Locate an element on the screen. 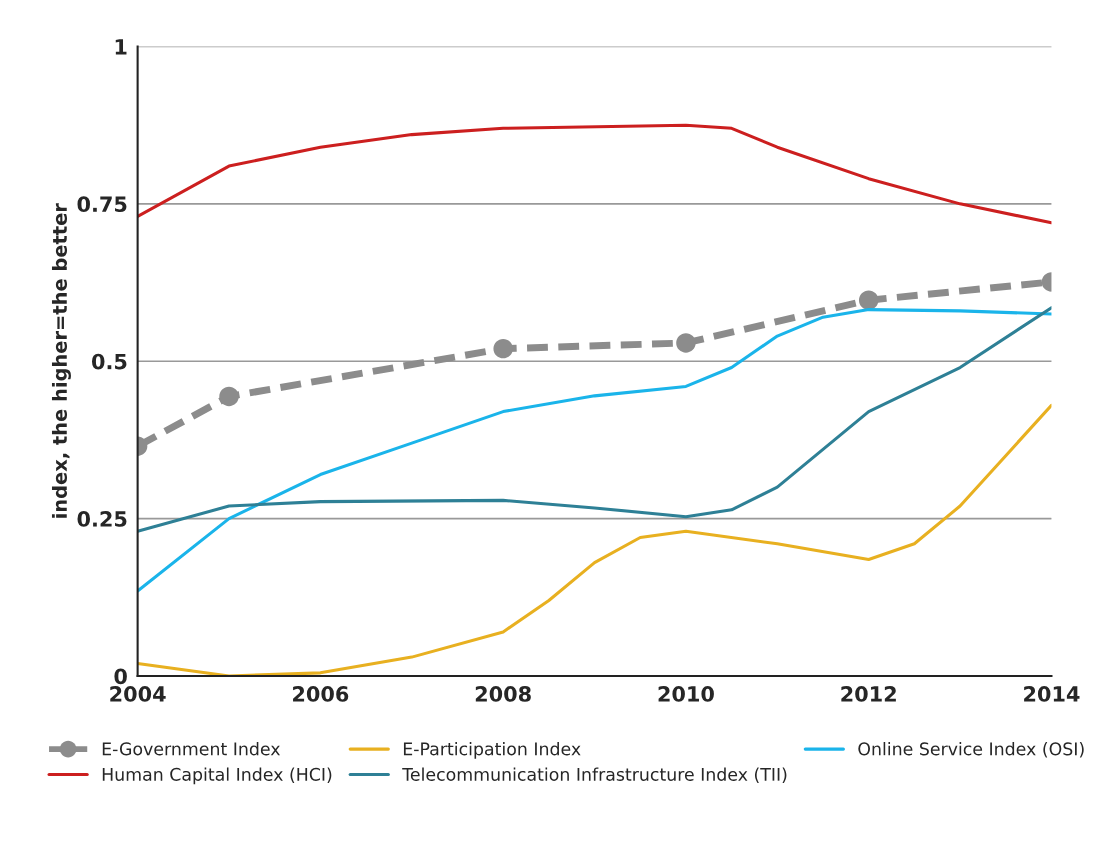 The width and height of the screenshot is (1101, 845). x-tick-label: 2014 is located at coordinates (1052, 694).